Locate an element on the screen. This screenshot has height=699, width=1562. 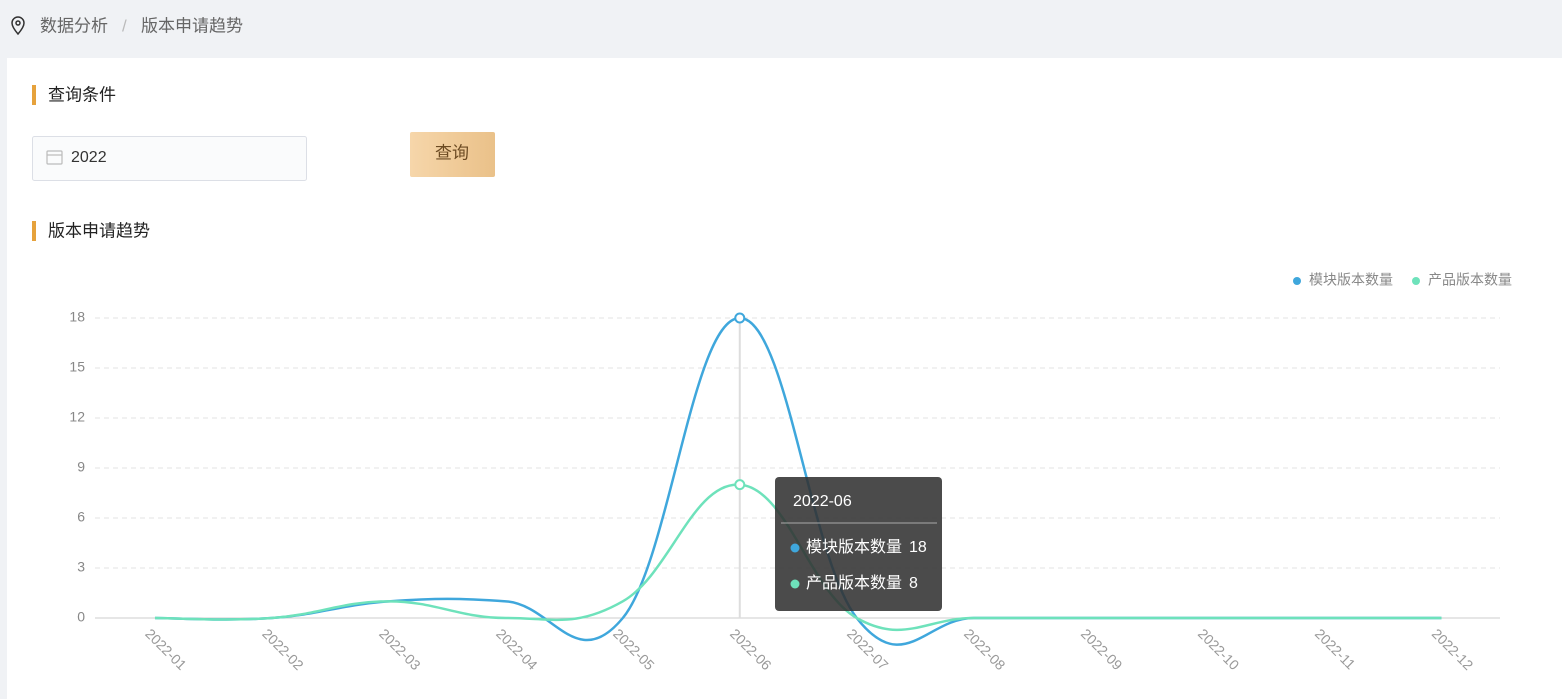
y-tick-label: 15 is located at coordinates (77, 367).